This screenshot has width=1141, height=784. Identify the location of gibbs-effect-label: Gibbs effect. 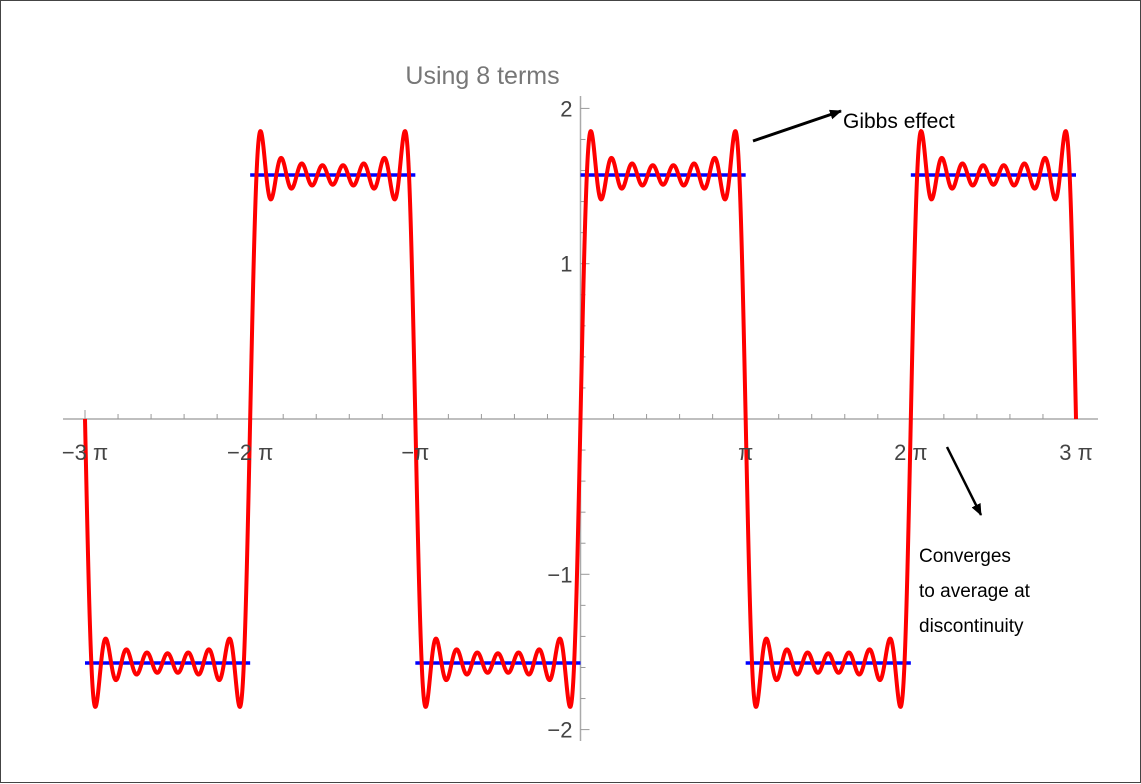
(899, 121).